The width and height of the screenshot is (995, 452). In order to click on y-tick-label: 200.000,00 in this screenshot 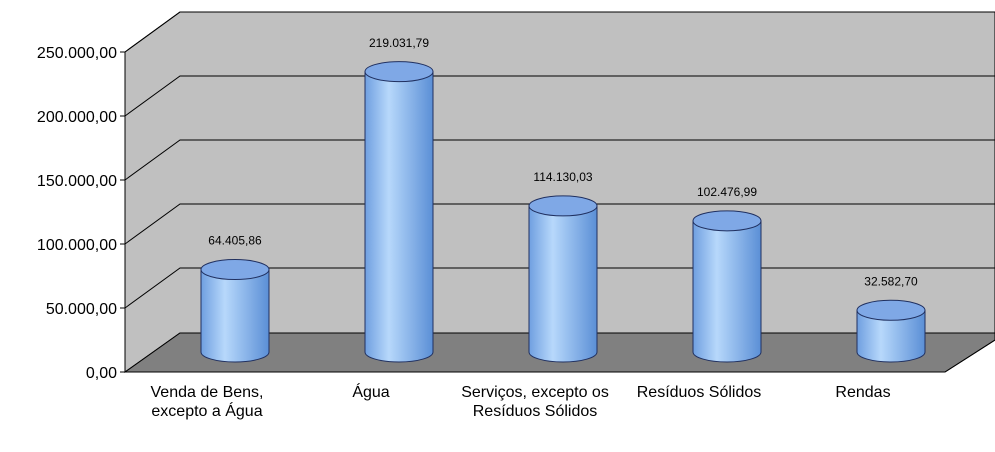, I will do `click(77, 117)`.